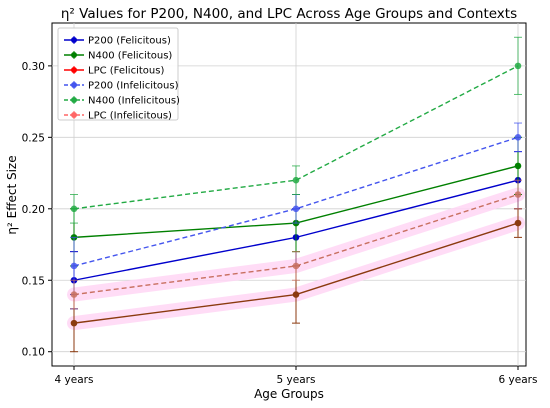 This screenshot has width=550, height=408. What do you see at coordinates (129, 41) in the screenshot?
I see `legend-label: P200 (Felicitous)` at bounding box center [129, 41].